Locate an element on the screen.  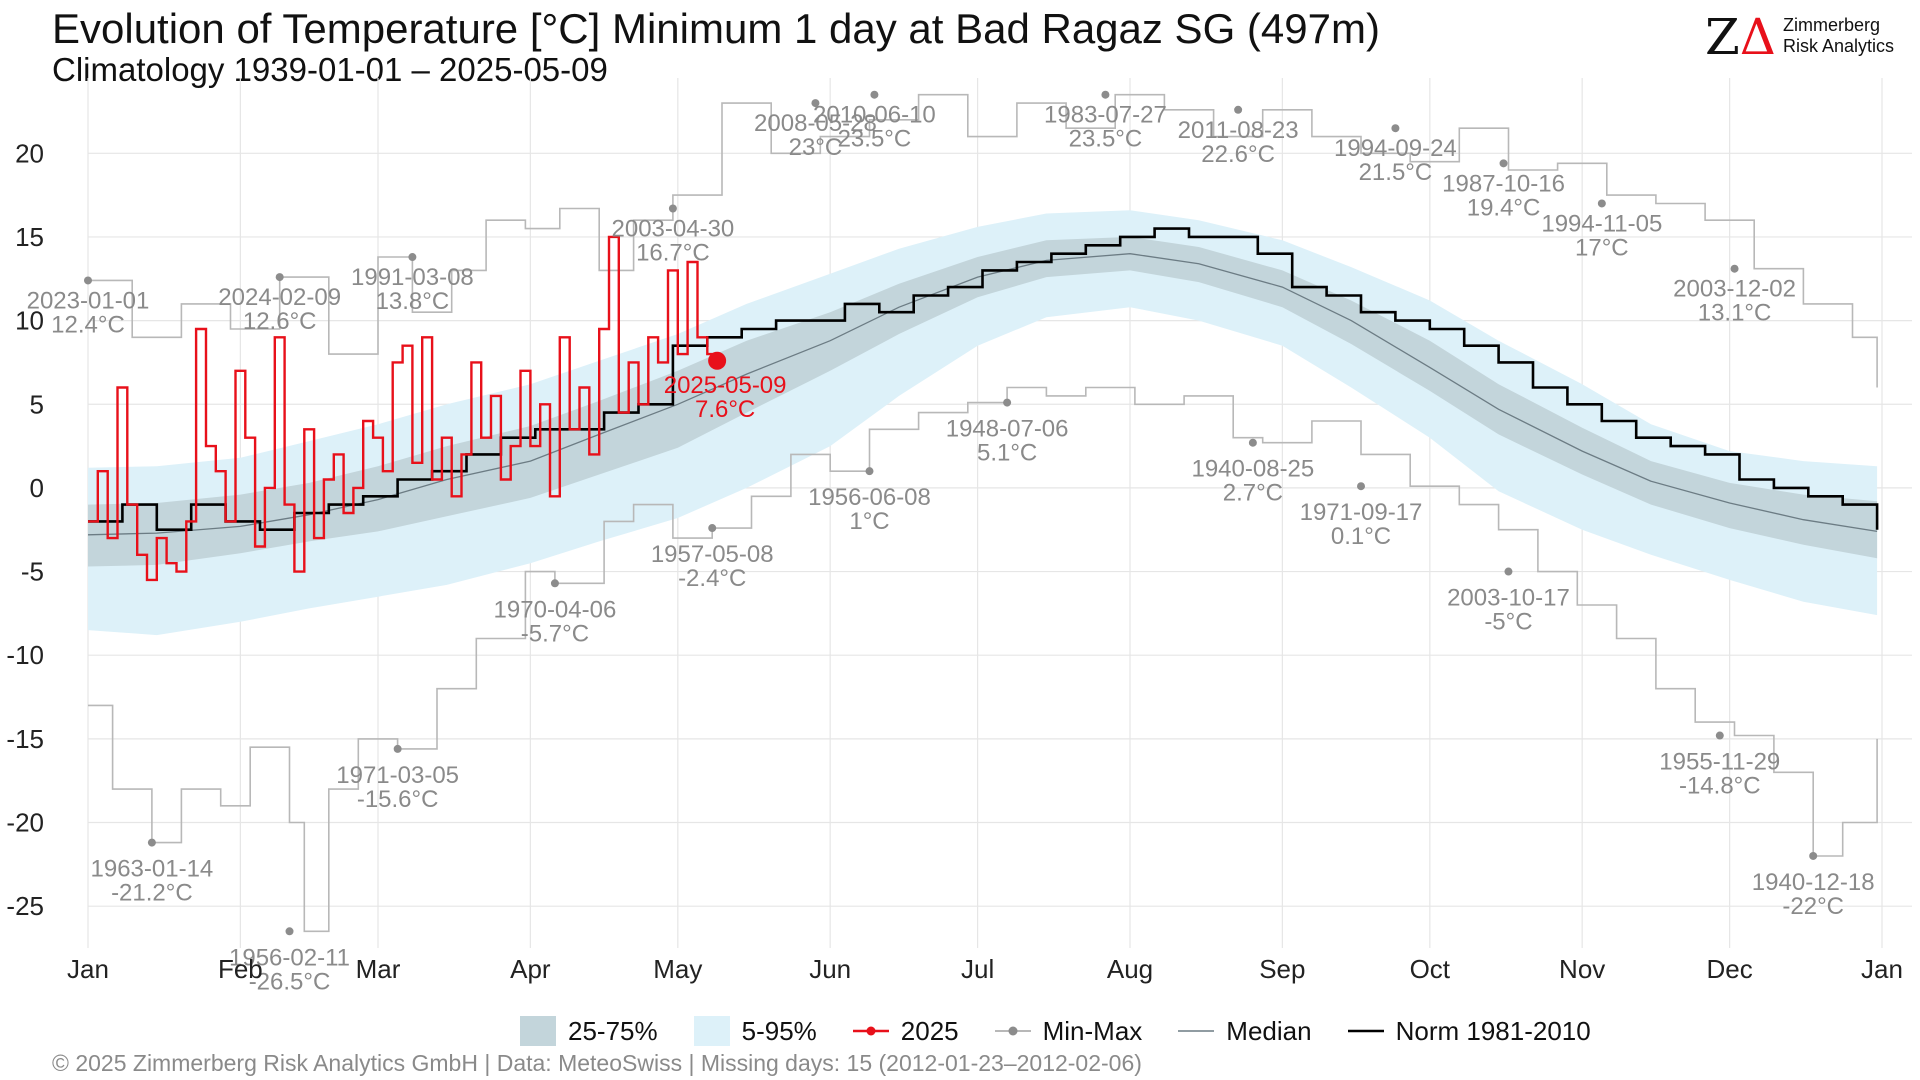
current-day-marker: 2025-05-097.6°C is located at coordinates (725, 387).